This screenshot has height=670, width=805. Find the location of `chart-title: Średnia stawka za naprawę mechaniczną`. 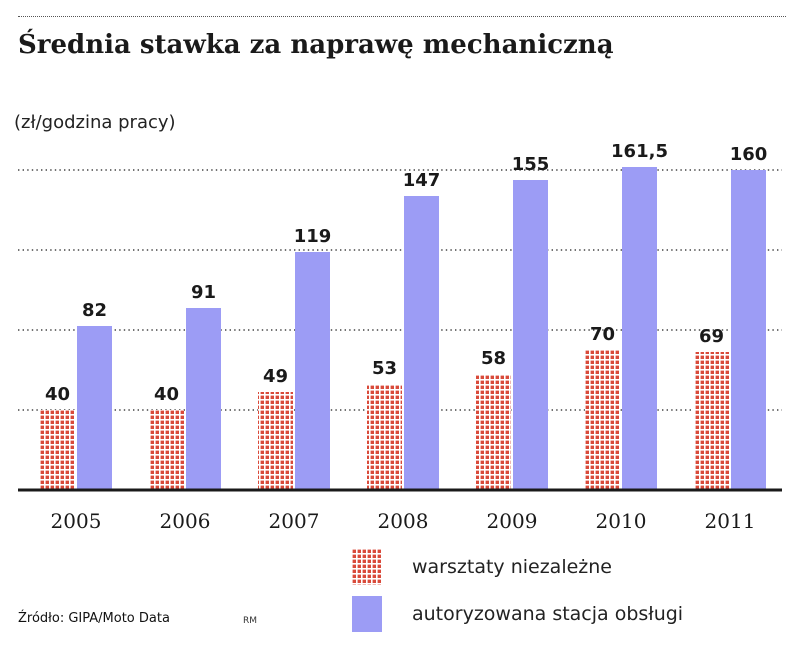

chart-title: Średnia stawka za naprawę mechaniczną is located at coordinates (316, 45).